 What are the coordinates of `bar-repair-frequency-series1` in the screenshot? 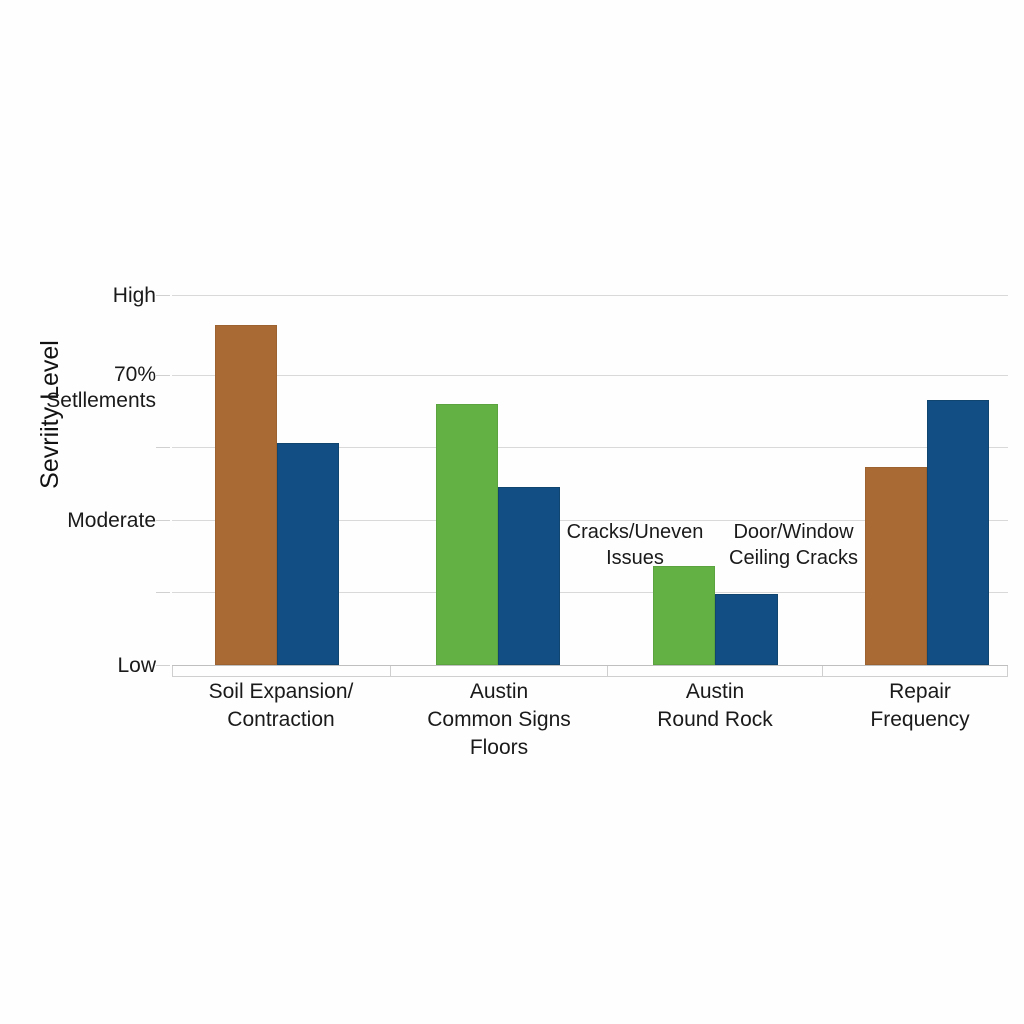 It's located at (896, 566).